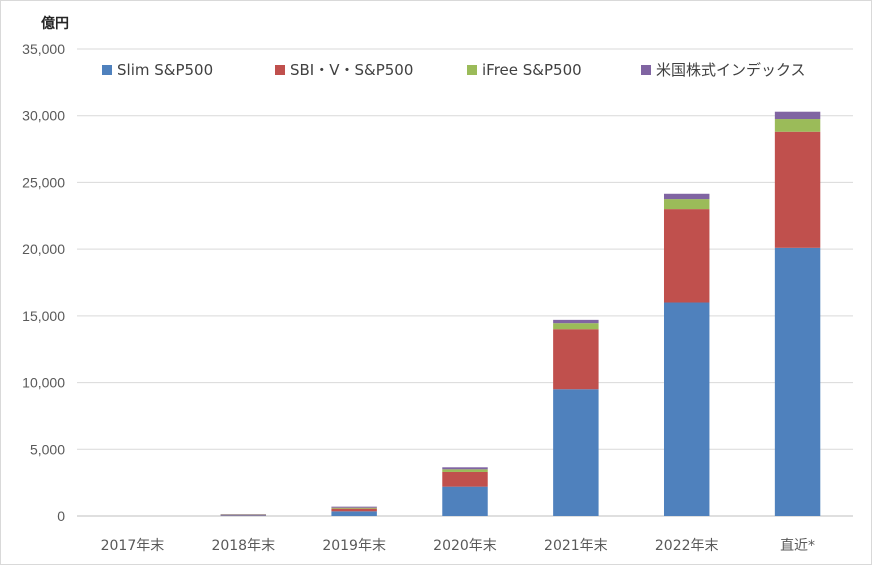 The height and width of the screenshot is (565, 872). Describe the element at coordinates (47, 449) in the screenshot. I see `y-tick-label: 5,000` at that location.